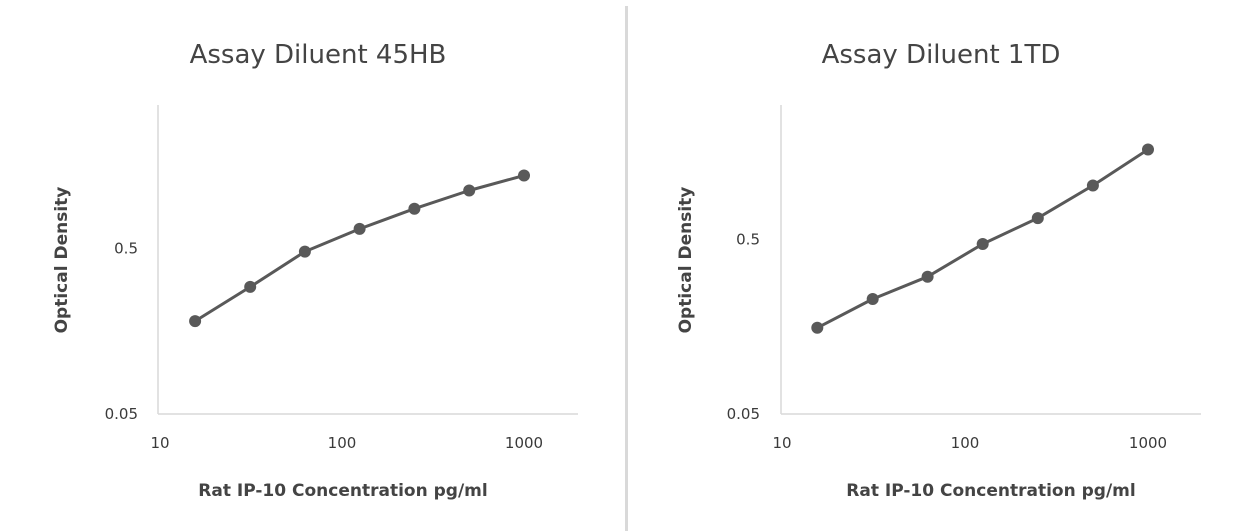 This screenshot has height=531, width=1251. I want to click on chart-title: Assay Diluent 1TD, so click(941, 55).